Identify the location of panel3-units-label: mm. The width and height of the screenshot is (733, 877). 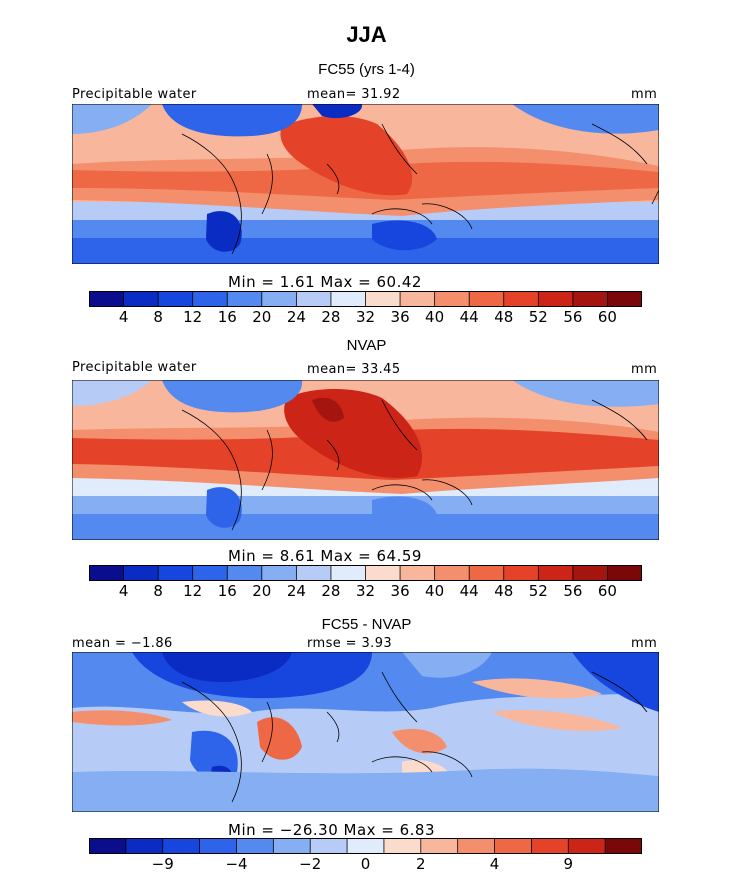
(644, 643).